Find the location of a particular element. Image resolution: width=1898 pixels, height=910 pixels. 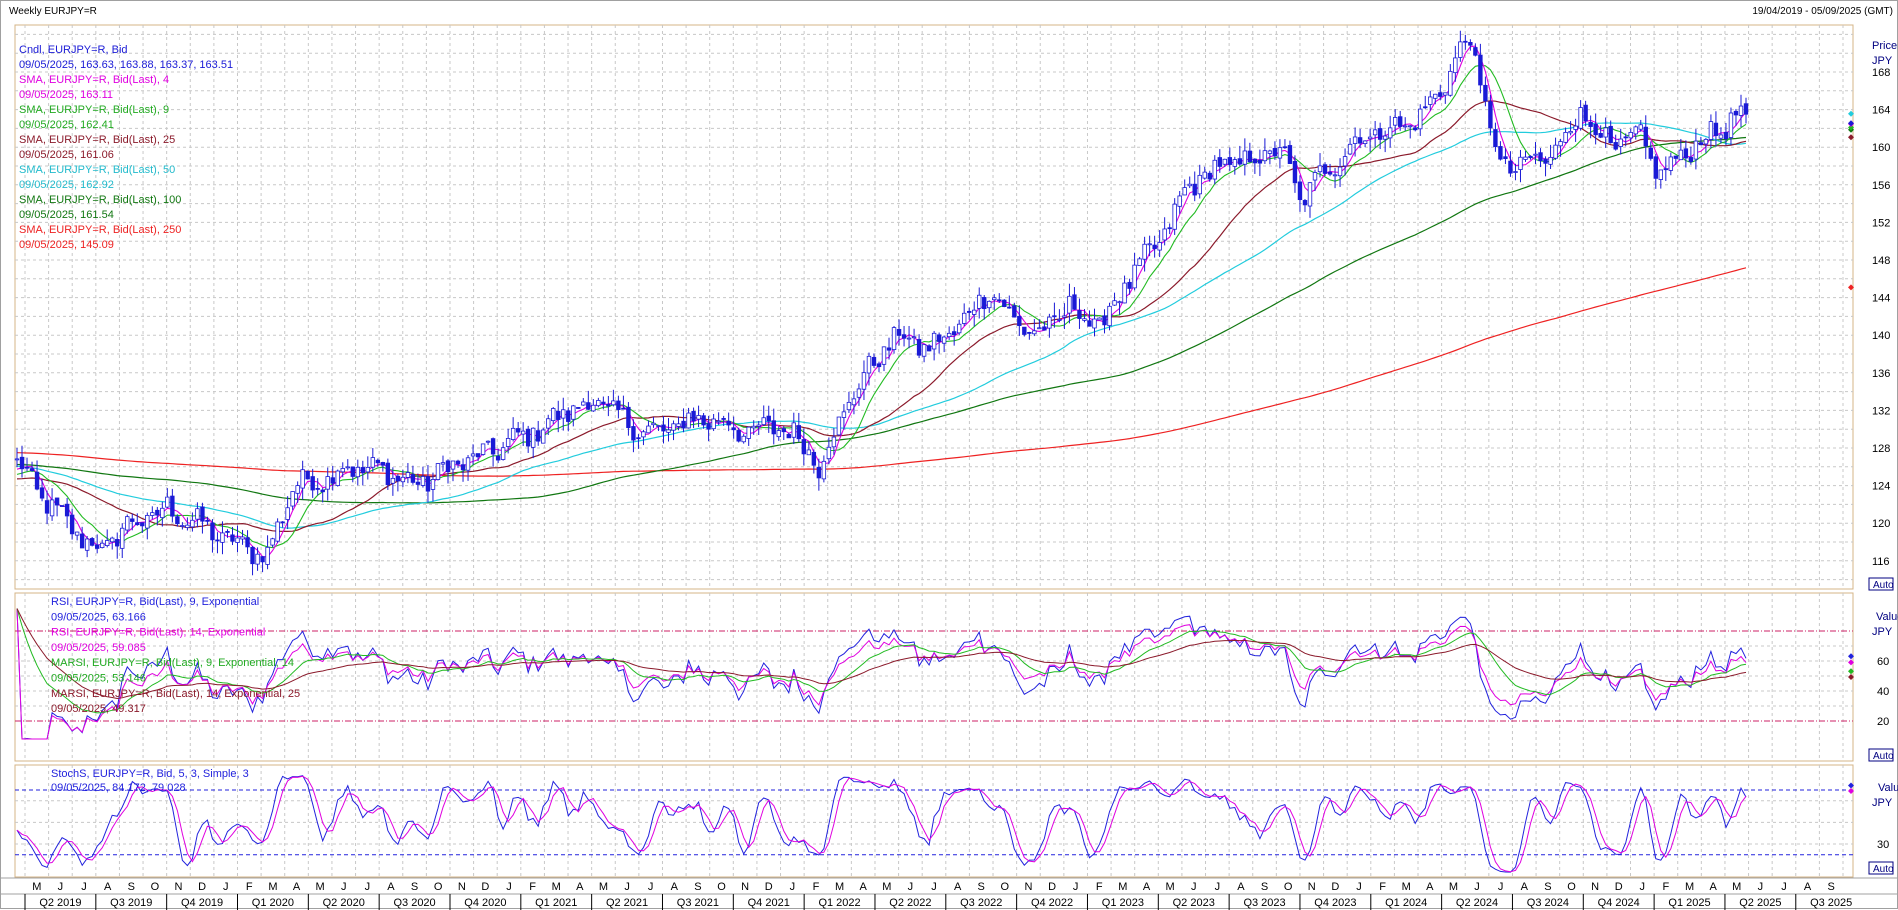

price-axis-unit: JPY is located at coordinates (1882, 61).